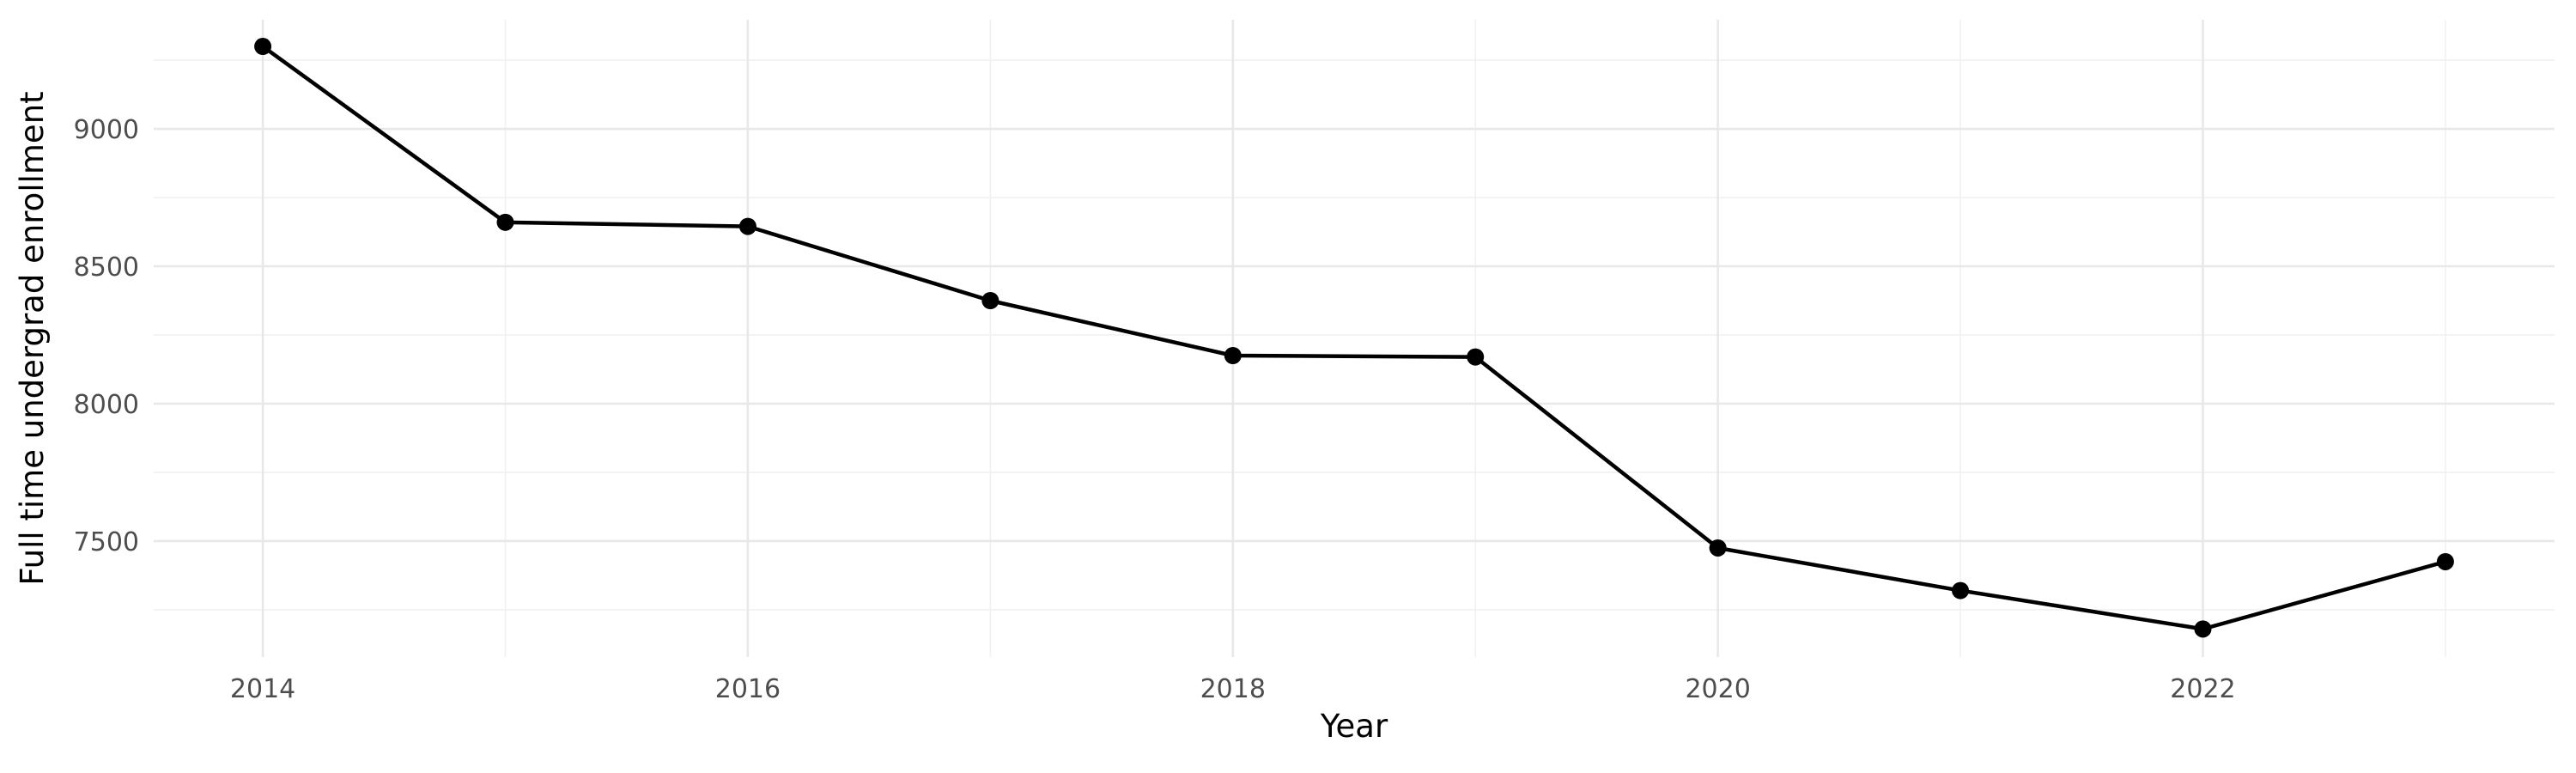 The height and width of the screenshot is (773, 2576). I want to click on x-axis-tick-labels: 2014 2016 2018 2020 2022, so click(1233, 689).